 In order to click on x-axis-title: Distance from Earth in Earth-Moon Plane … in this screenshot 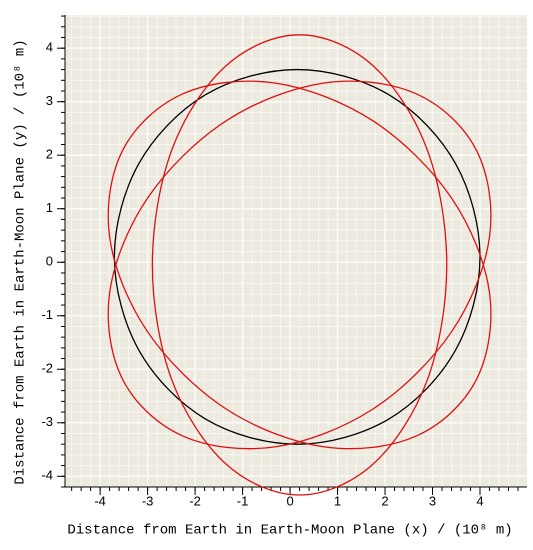, I will do `click(289, 531)`.